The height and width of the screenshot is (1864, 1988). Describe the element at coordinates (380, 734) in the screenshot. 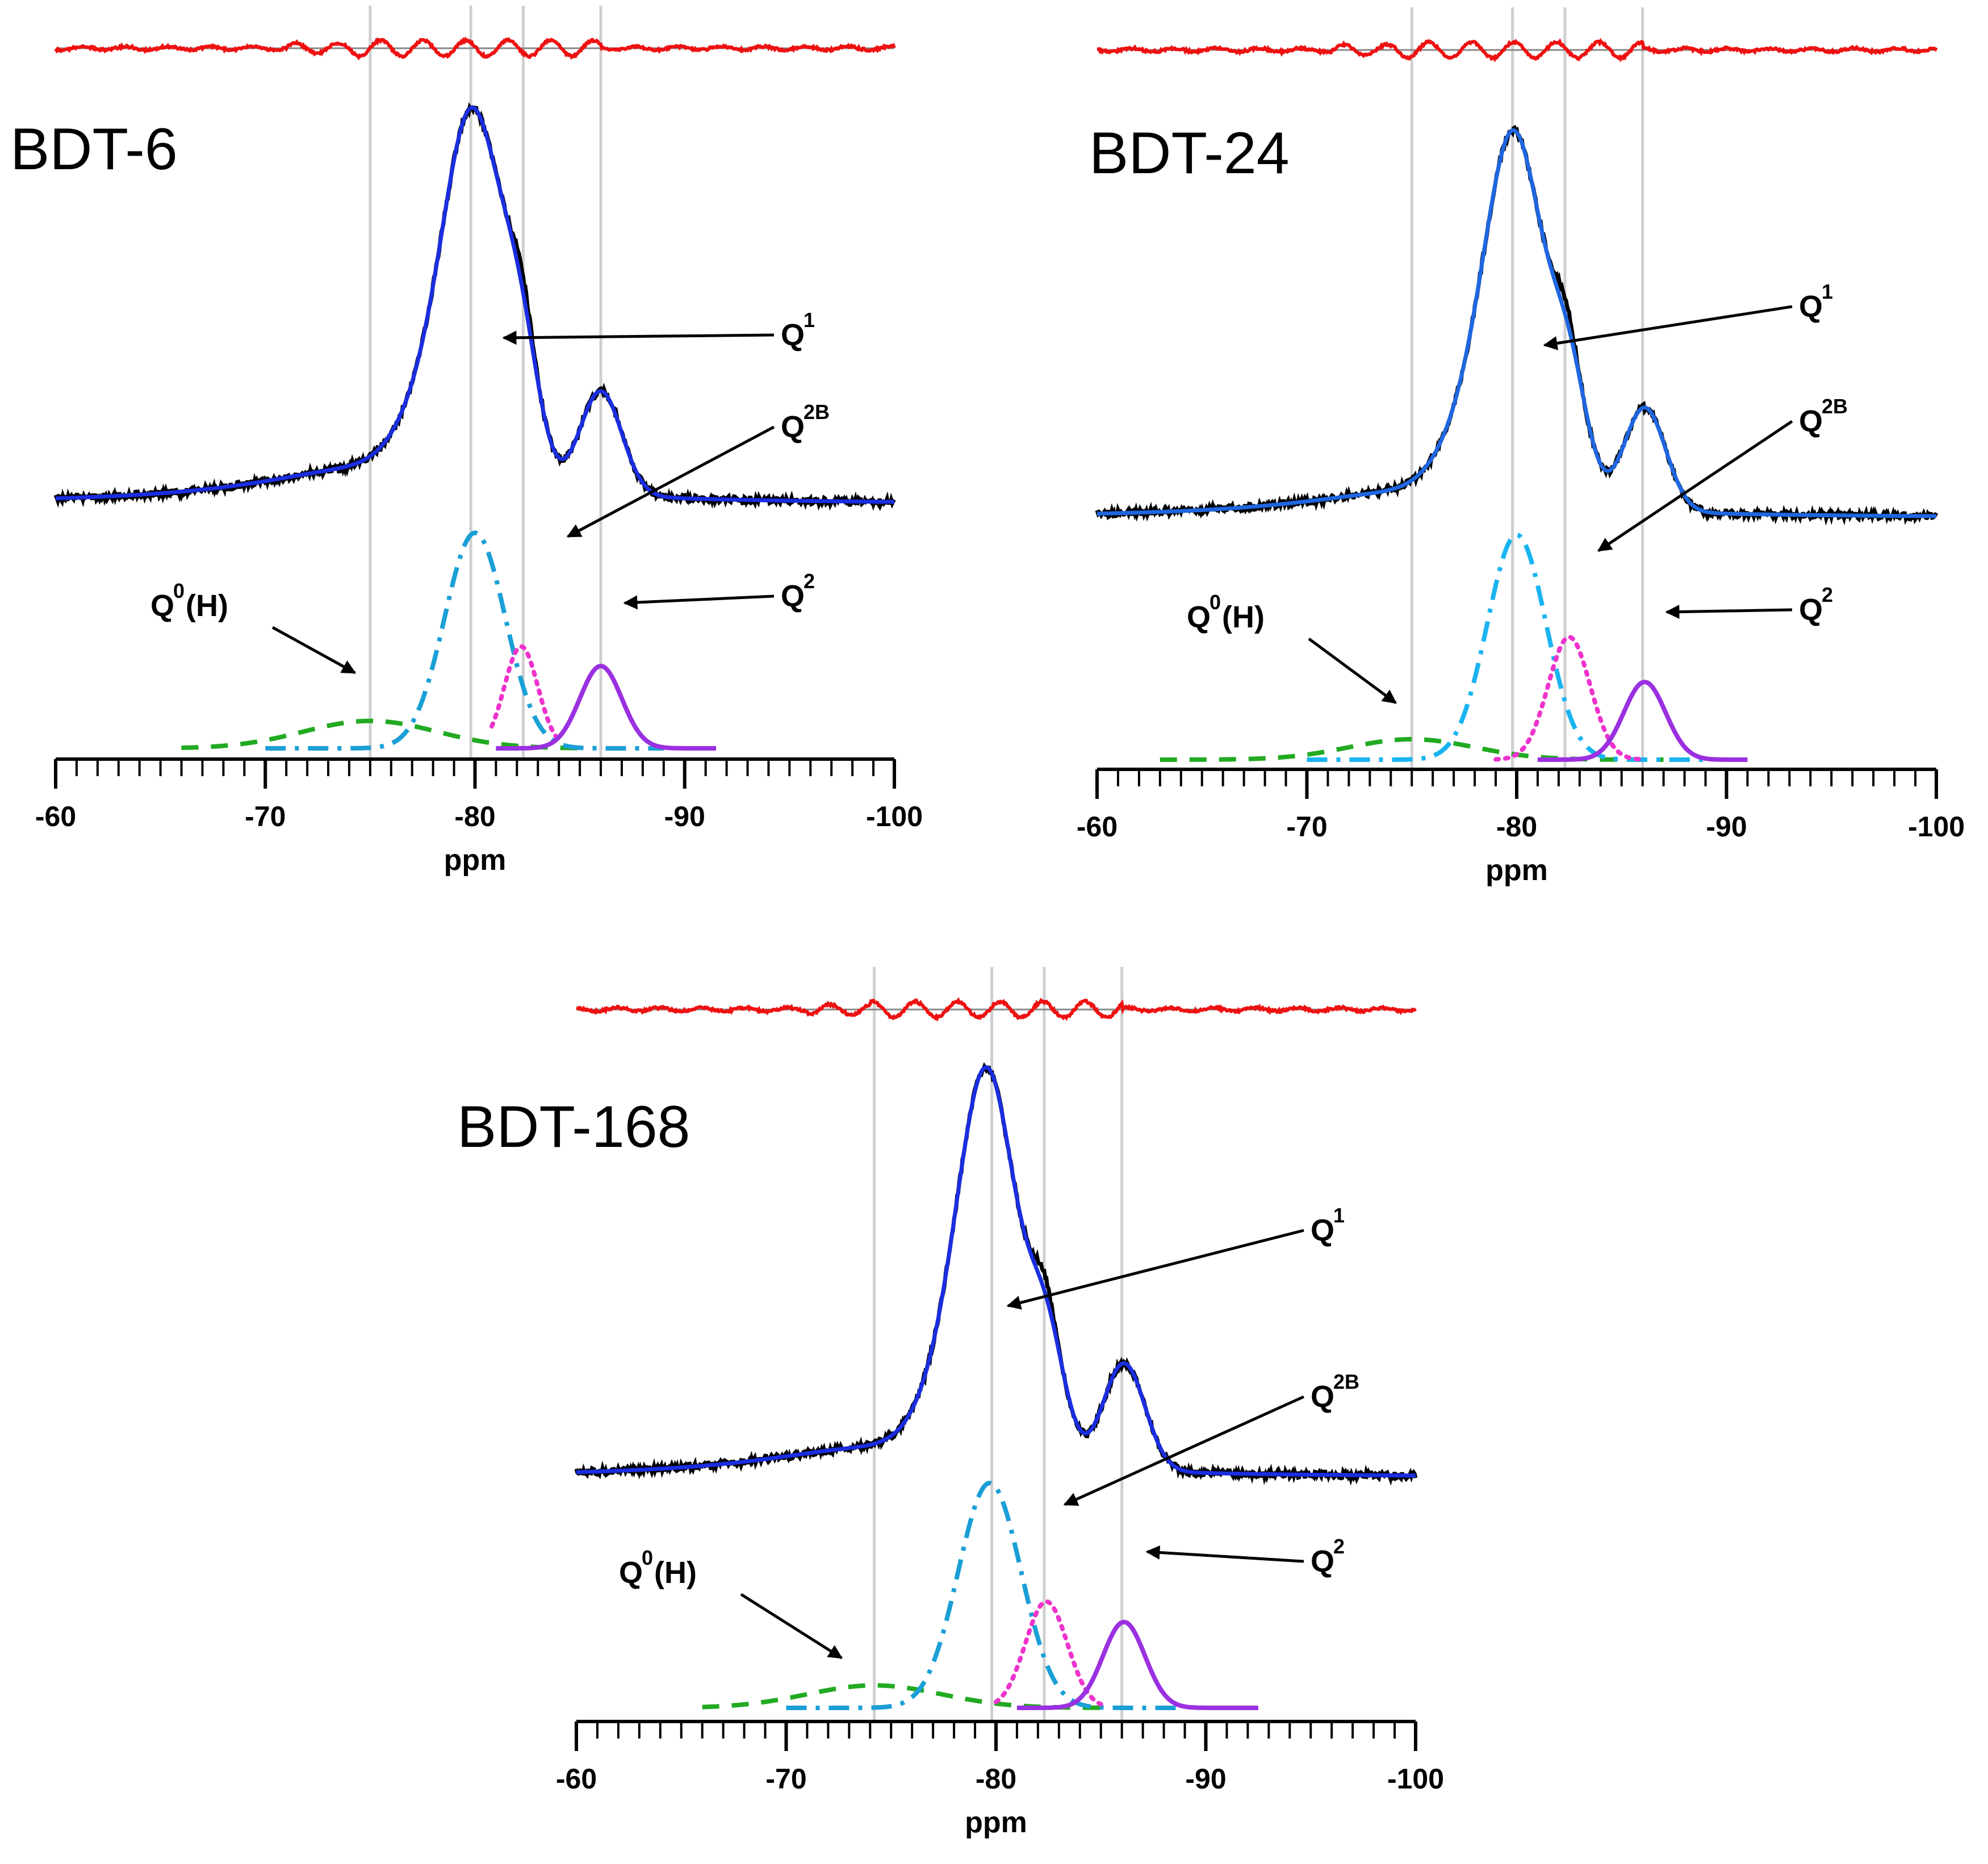

I see `component-q0h` at that location.